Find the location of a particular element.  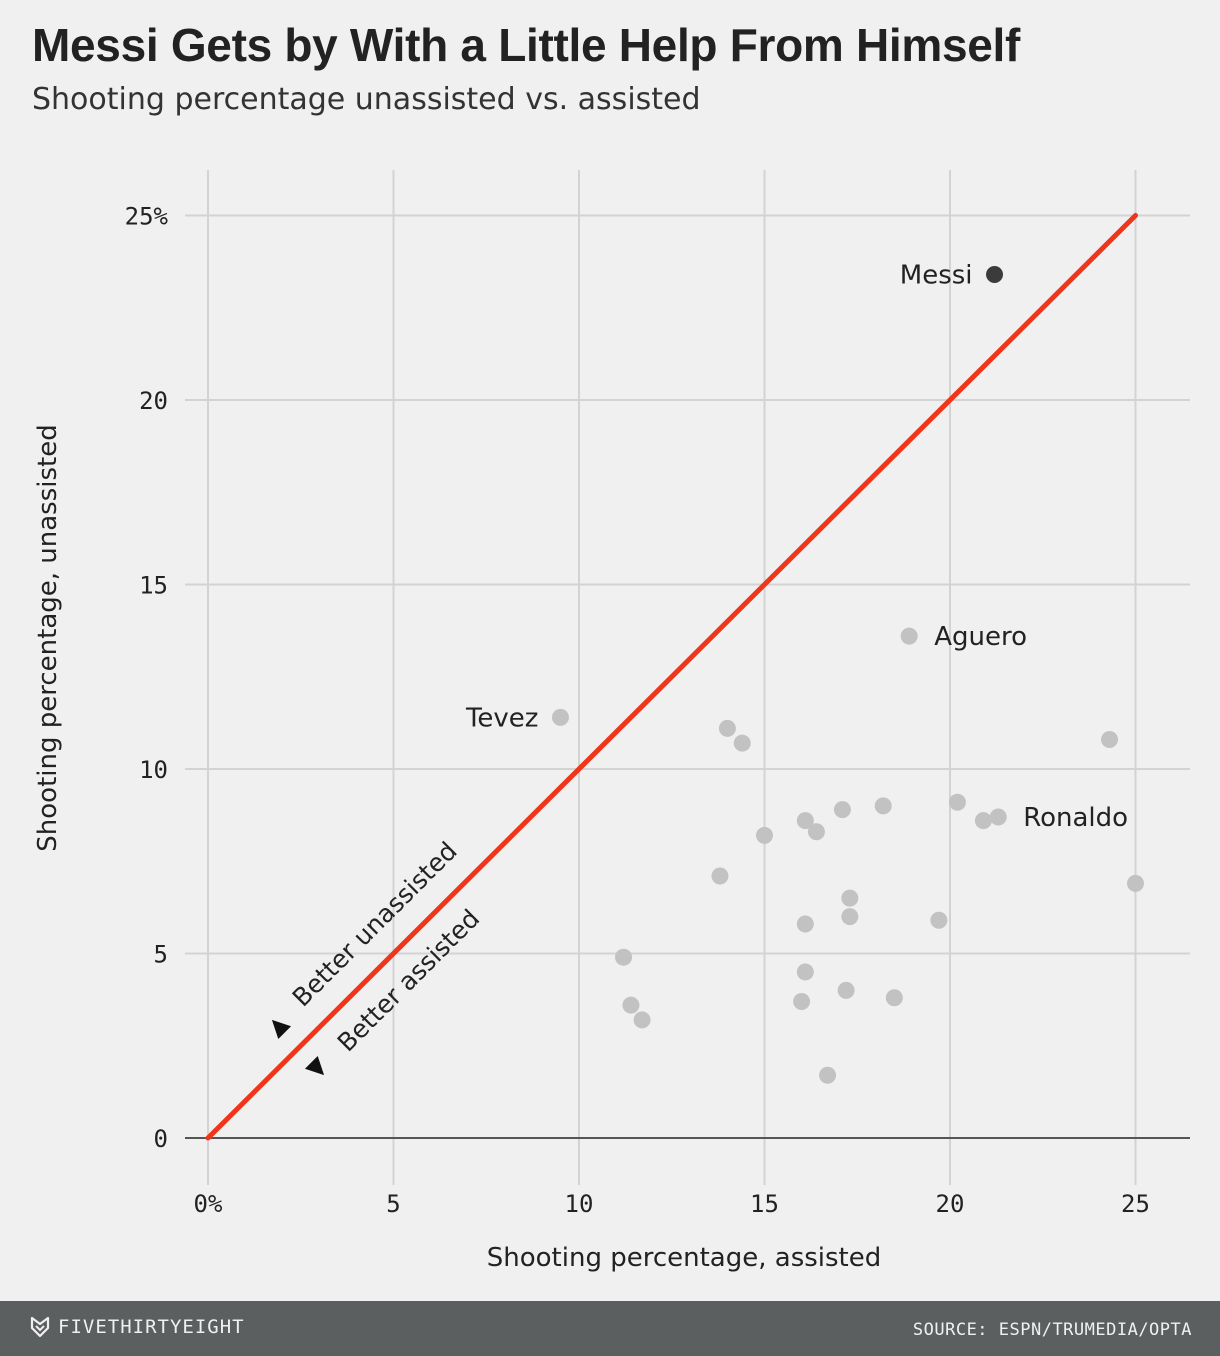

x-tick-label: 20 is located at coordinates (950, 1204).